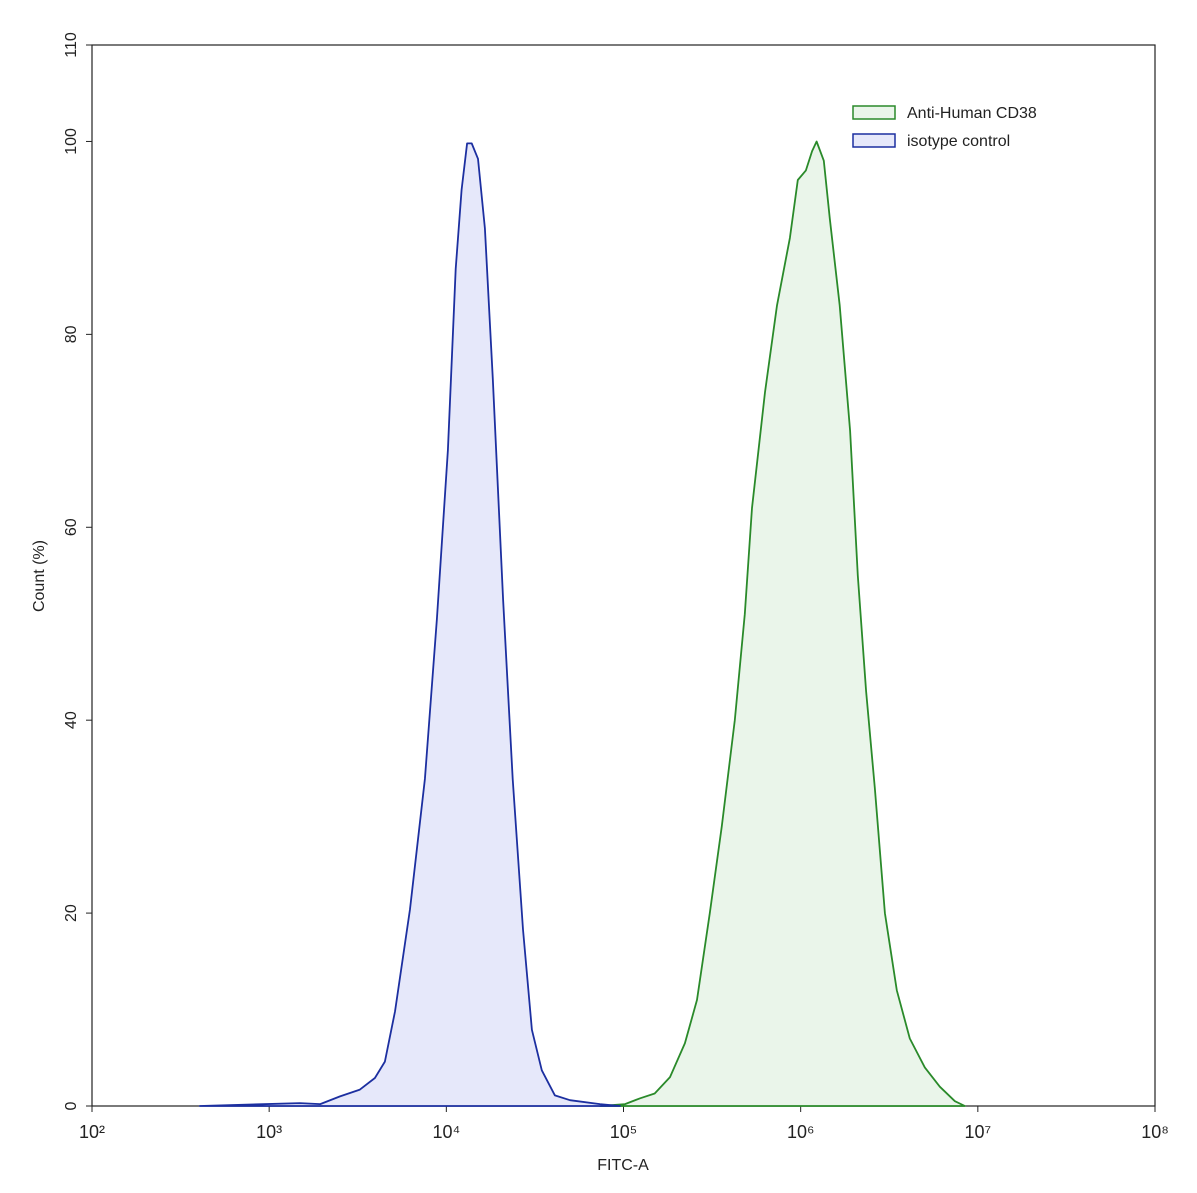  What do you see at coordinates (446, 1132) in the screenshot?
I see `x-tick-label: 10⁴` at bounding box center [446, 1132].